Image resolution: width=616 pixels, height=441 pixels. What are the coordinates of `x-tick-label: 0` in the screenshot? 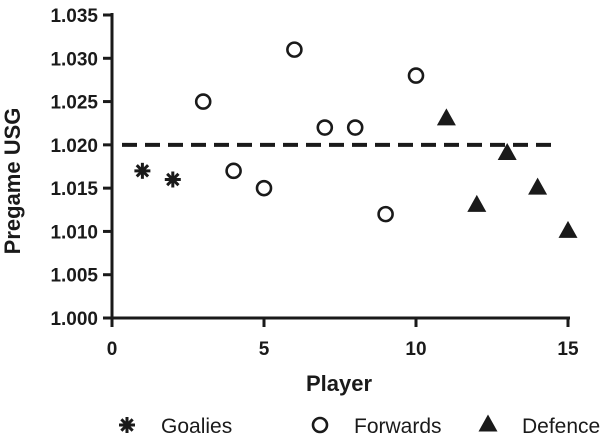 It's located at (112, 349).